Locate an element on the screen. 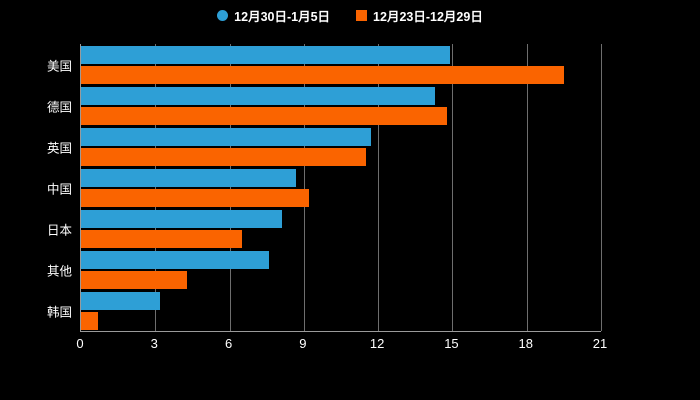 This screenshot has height=400, width=700. x-axis-tick-9: 9 is located at coordinates (303, 343).